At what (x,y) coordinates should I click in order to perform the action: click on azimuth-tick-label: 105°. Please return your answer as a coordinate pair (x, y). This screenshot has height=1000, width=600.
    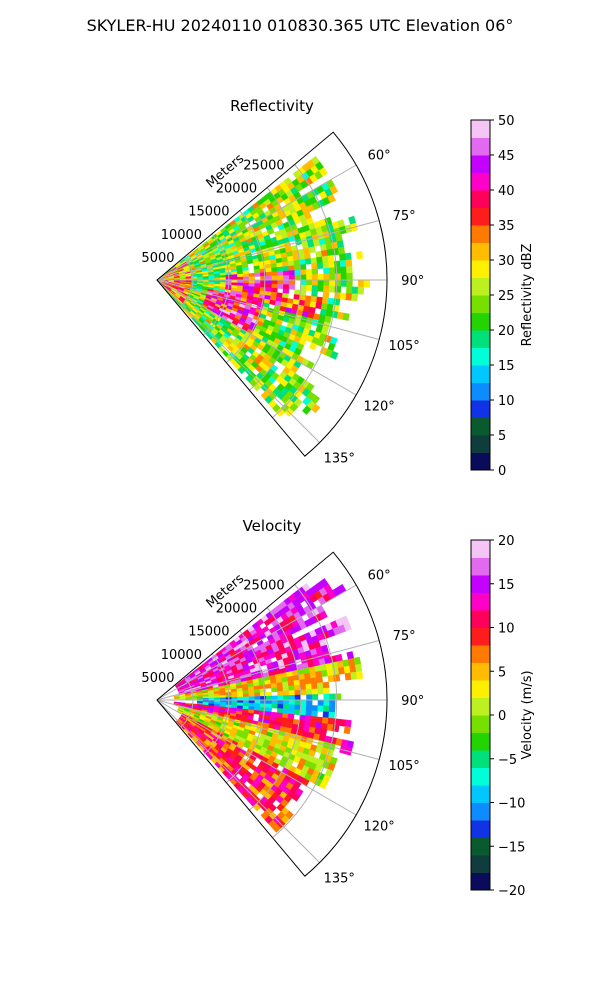
    Looking at the image, I should click on (403, 766).